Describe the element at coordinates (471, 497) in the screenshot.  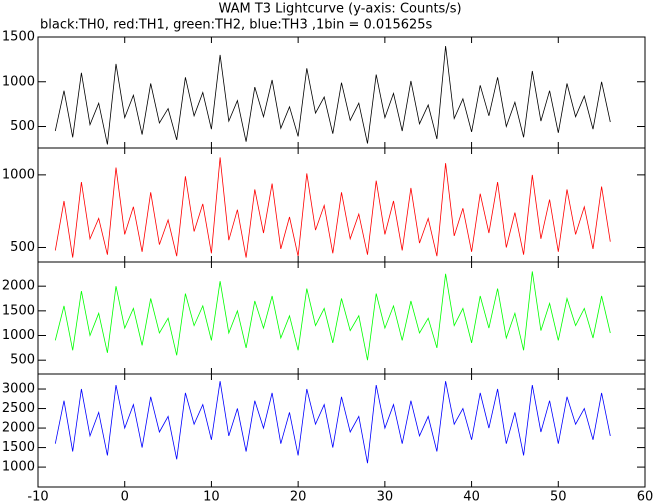
I see `x-tick-label: 40` at that location.